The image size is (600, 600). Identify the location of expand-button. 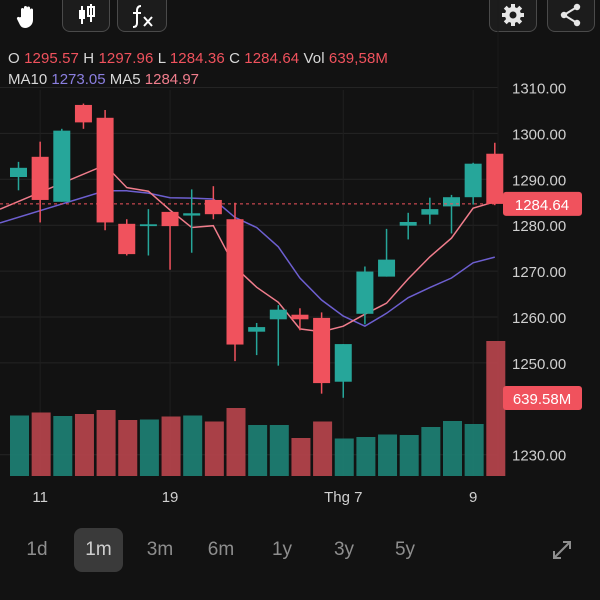
(562, 550).